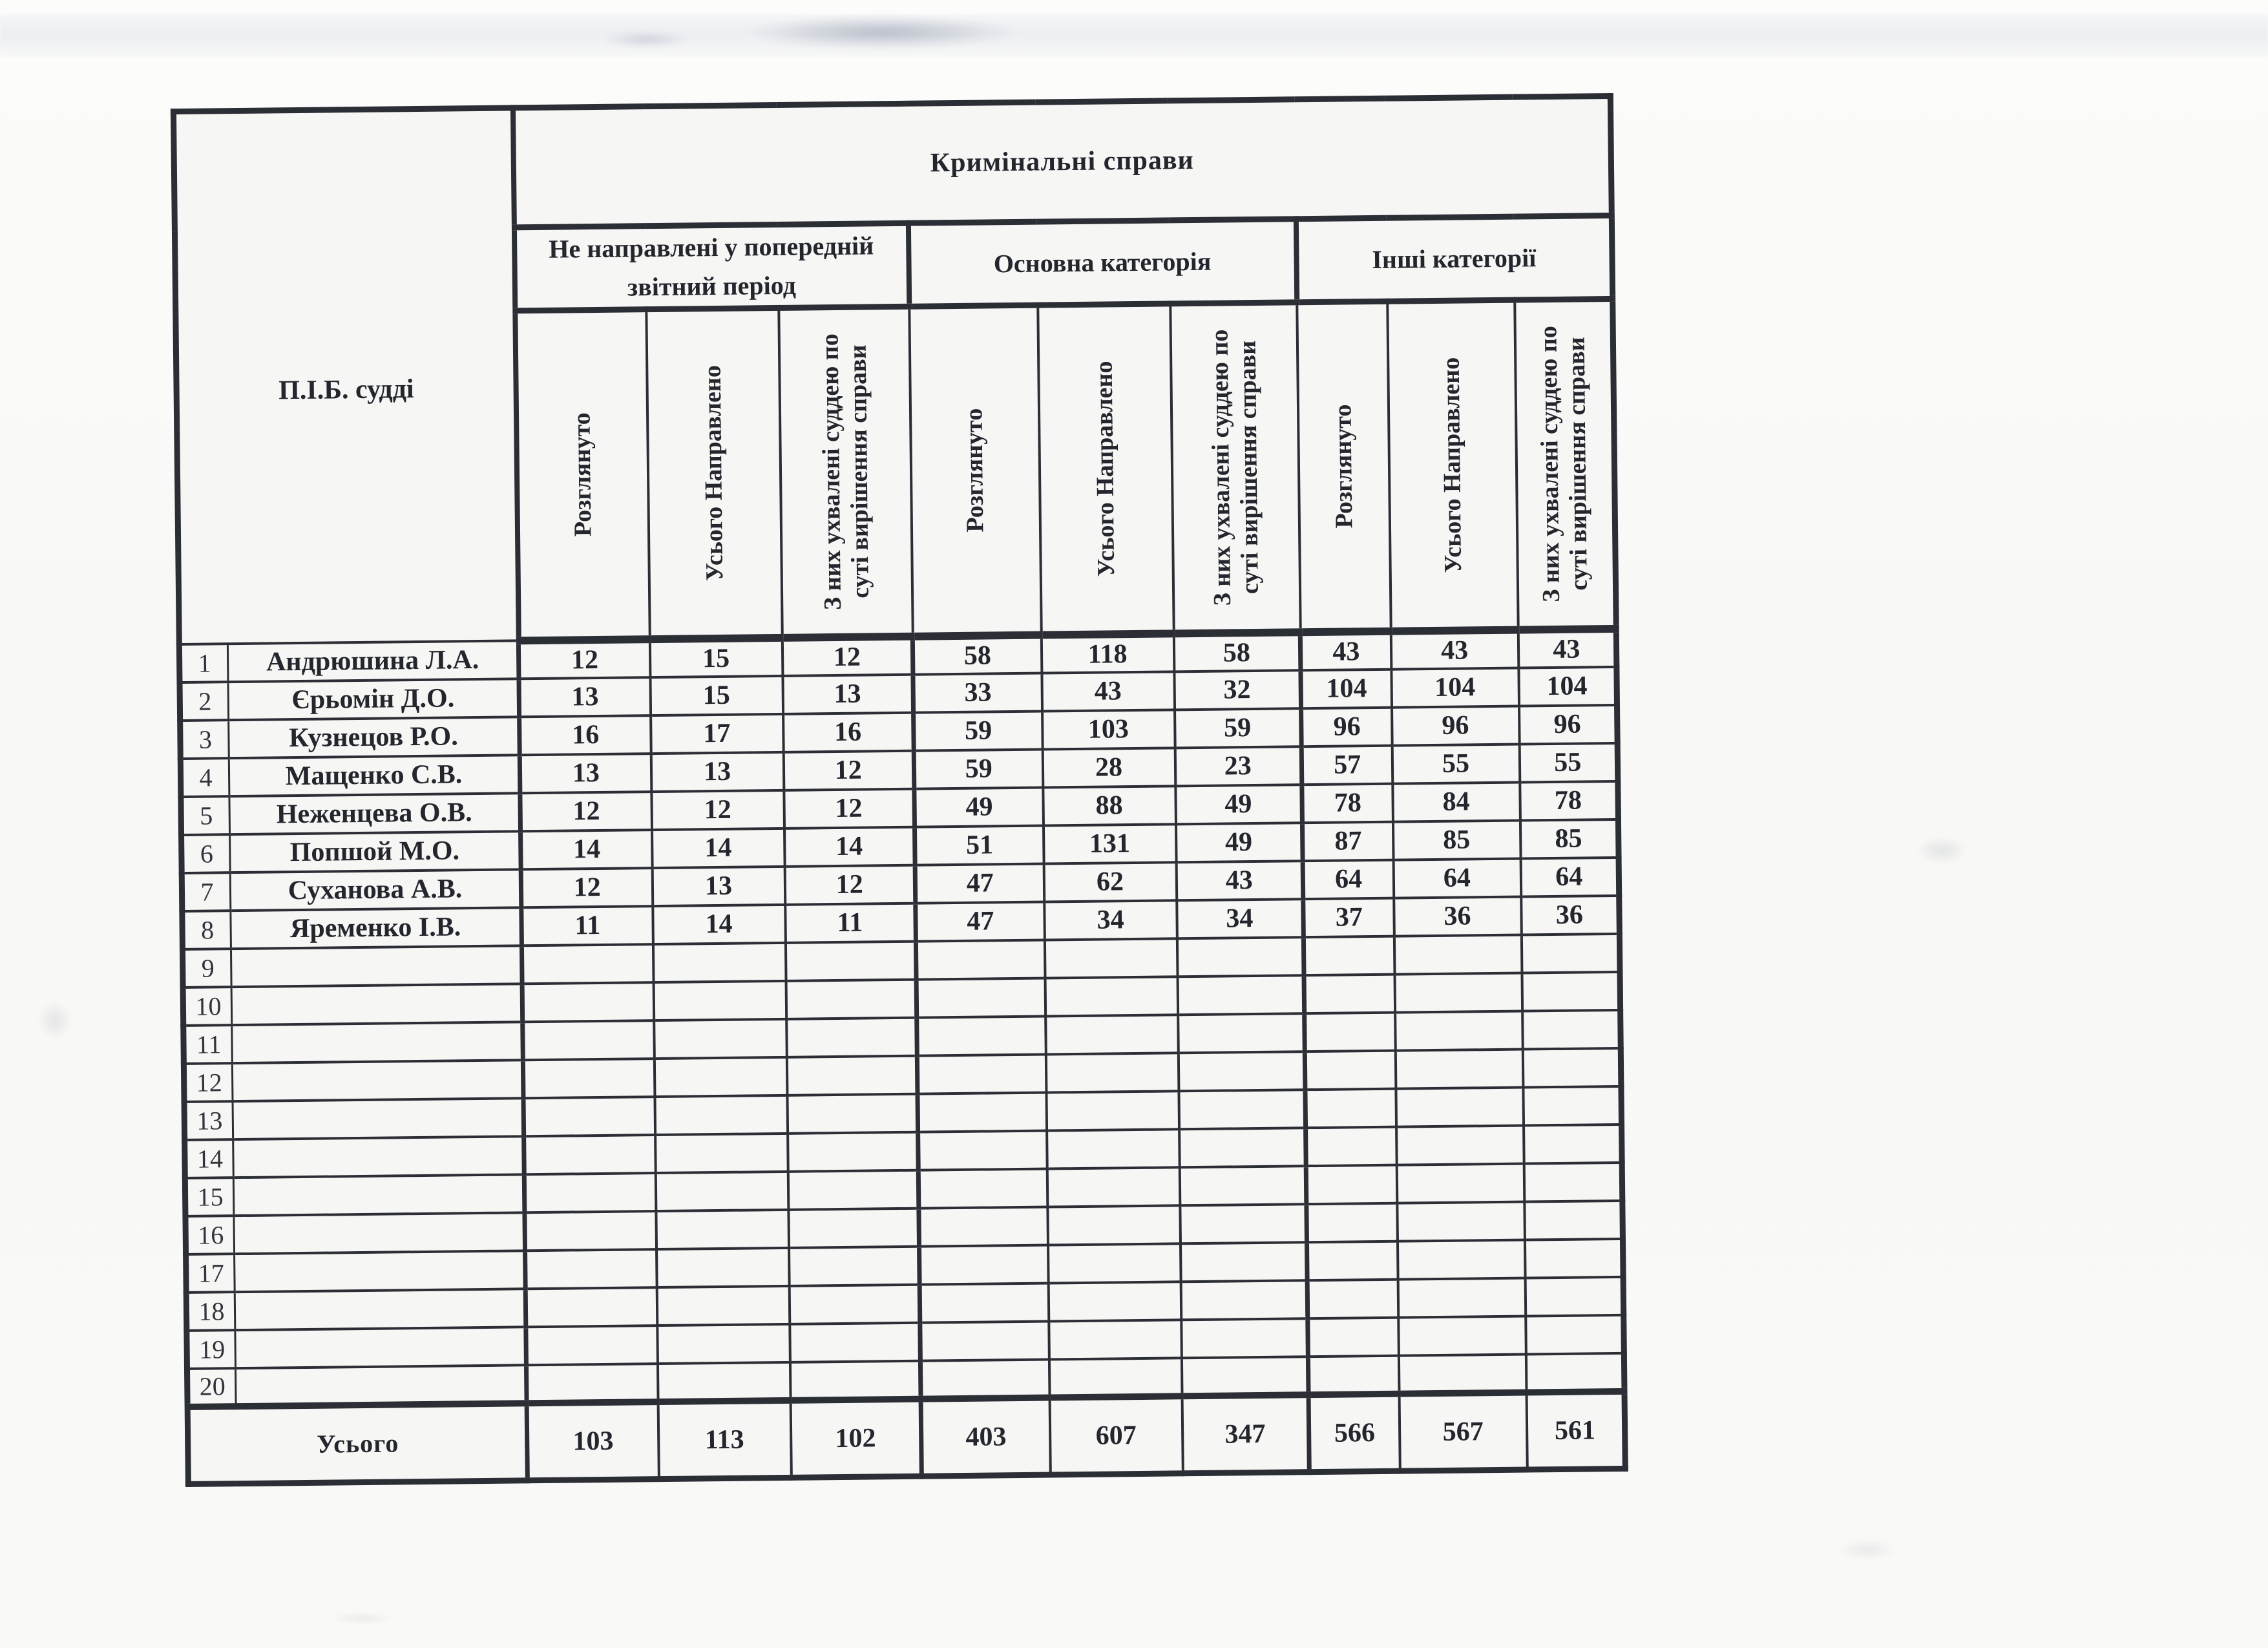 Image resolution: width=2268 pixels, height=1648 pixels. Describe the element at coordinates (1347, 765) in the screenshot. I see `value-cell: 57` at that location.